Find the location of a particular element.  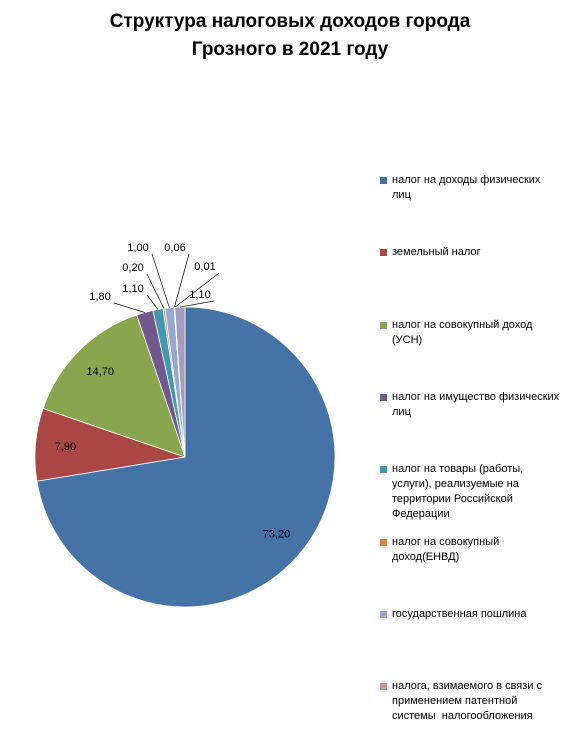

legend-item: государственная пошлина is located at coordinates (470, 614).